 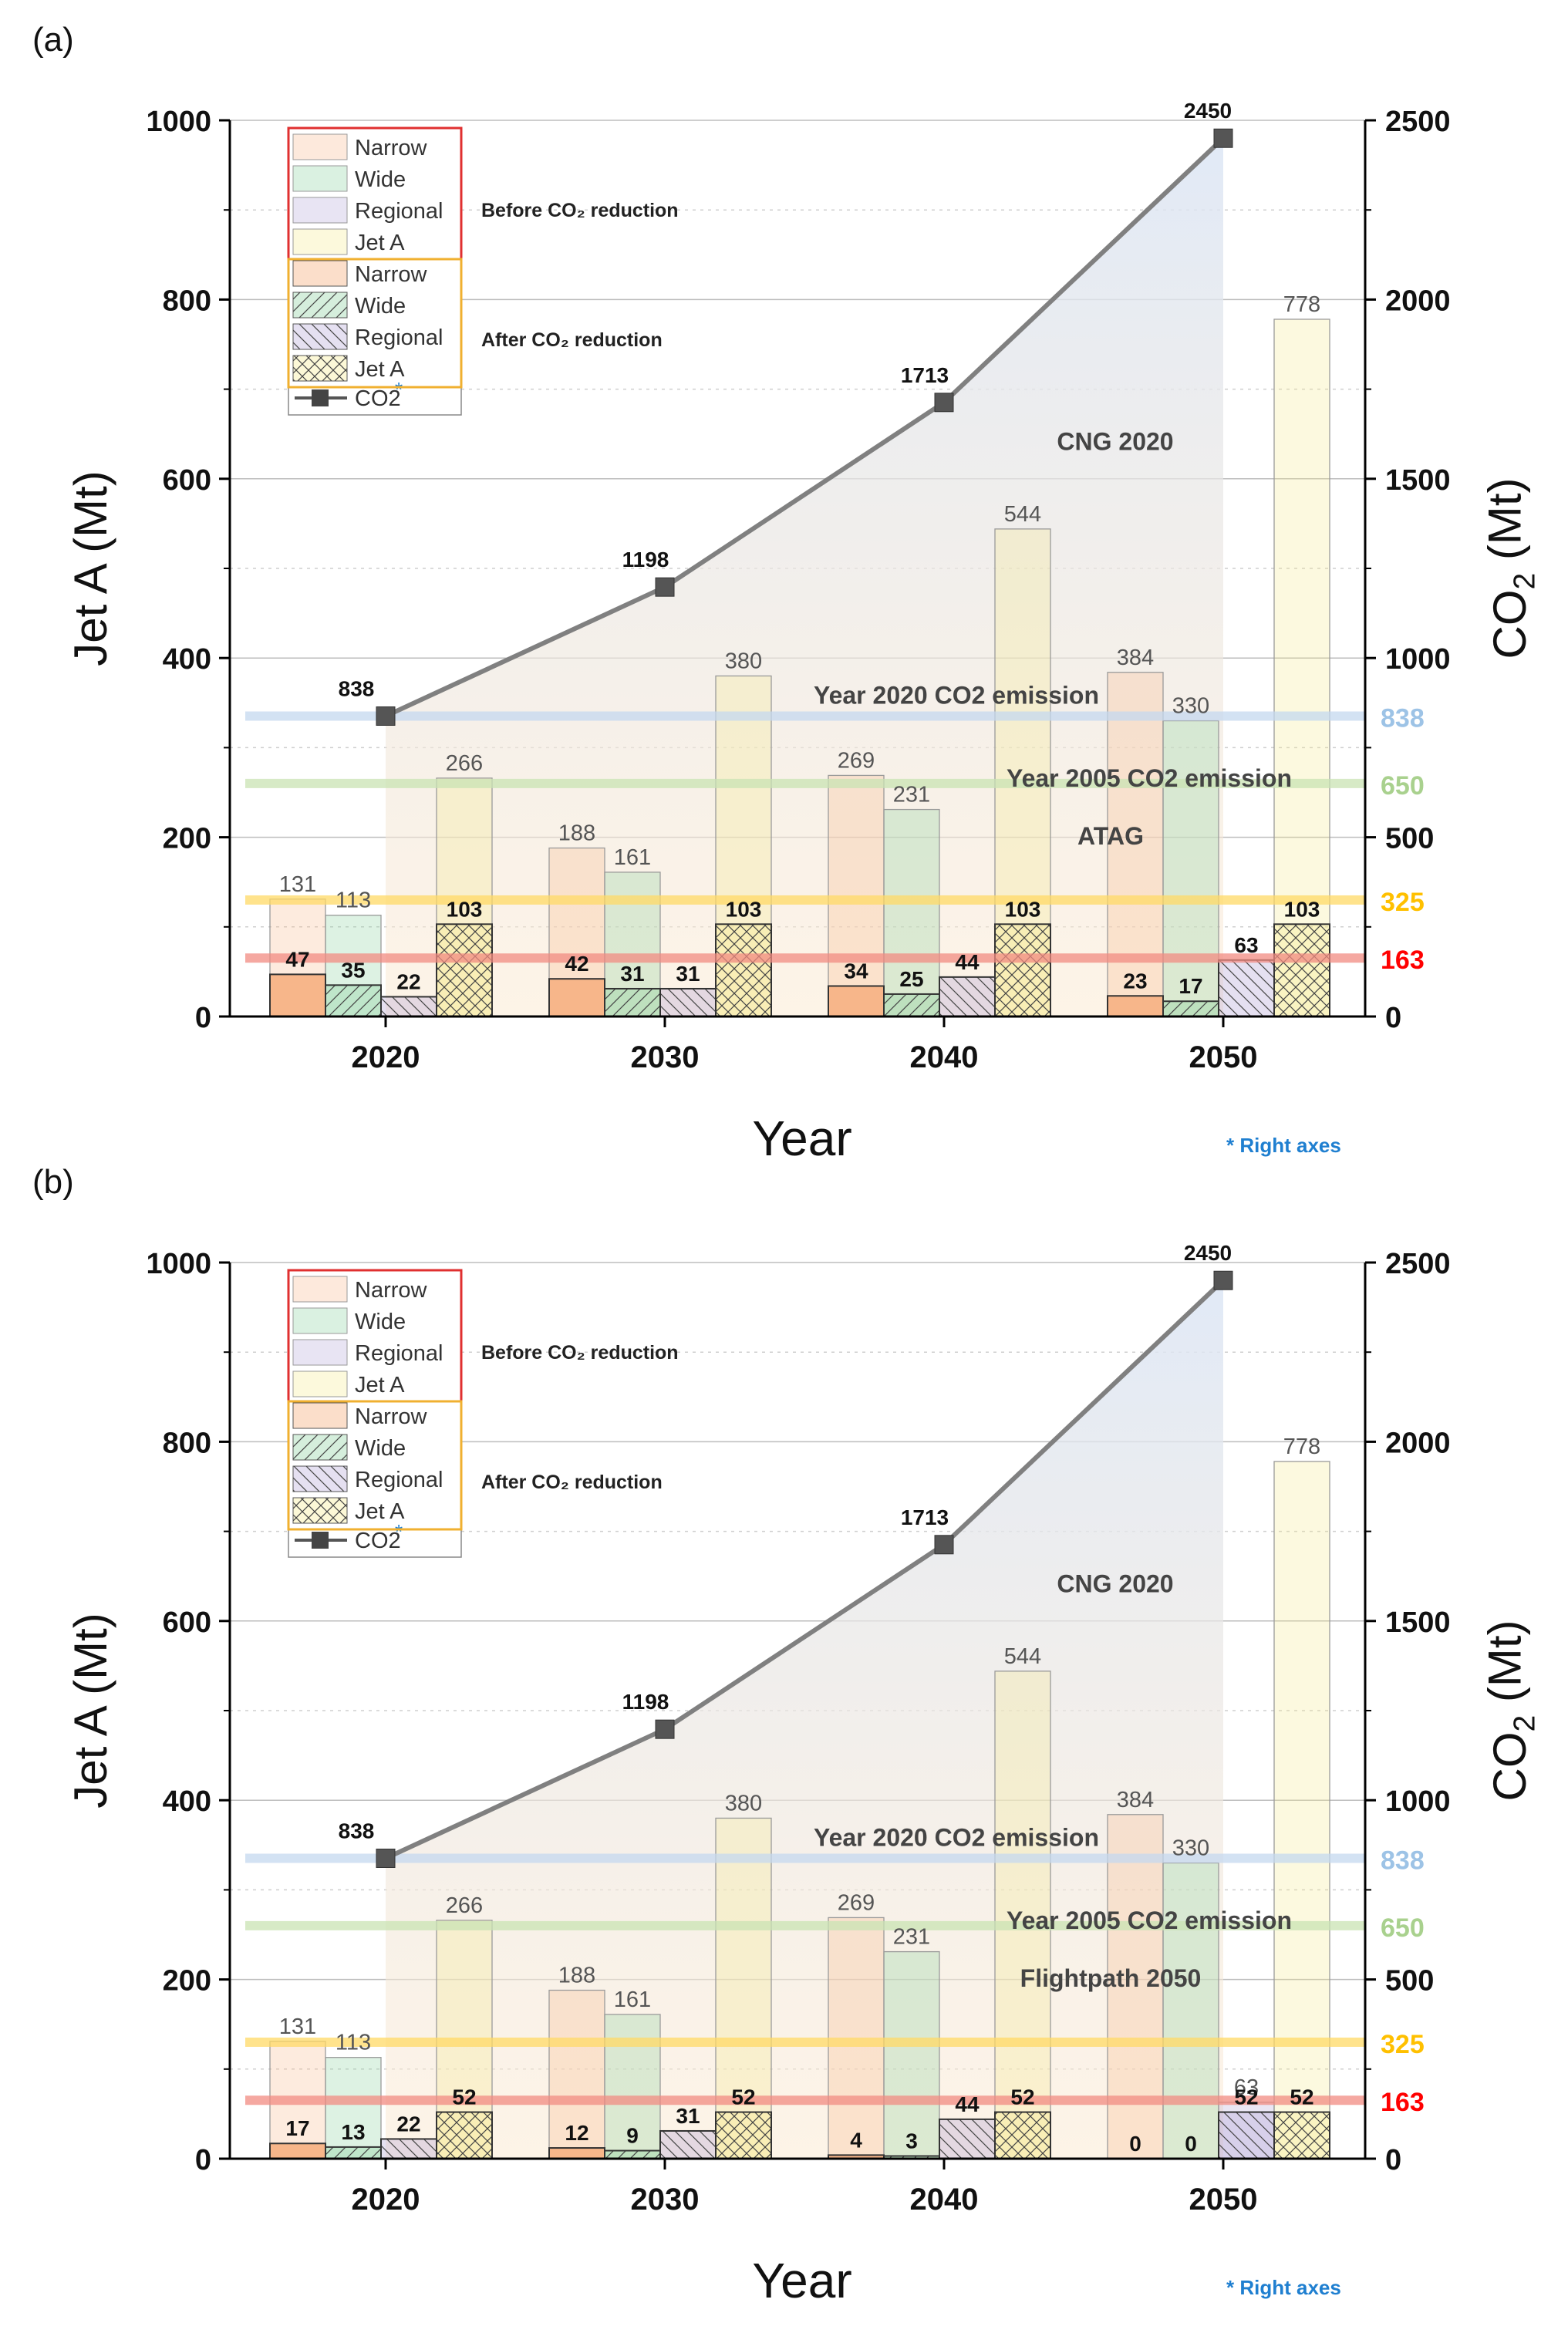 I want to click on data-label-wide-after-2030: 9, so click(x=633, y=2136).